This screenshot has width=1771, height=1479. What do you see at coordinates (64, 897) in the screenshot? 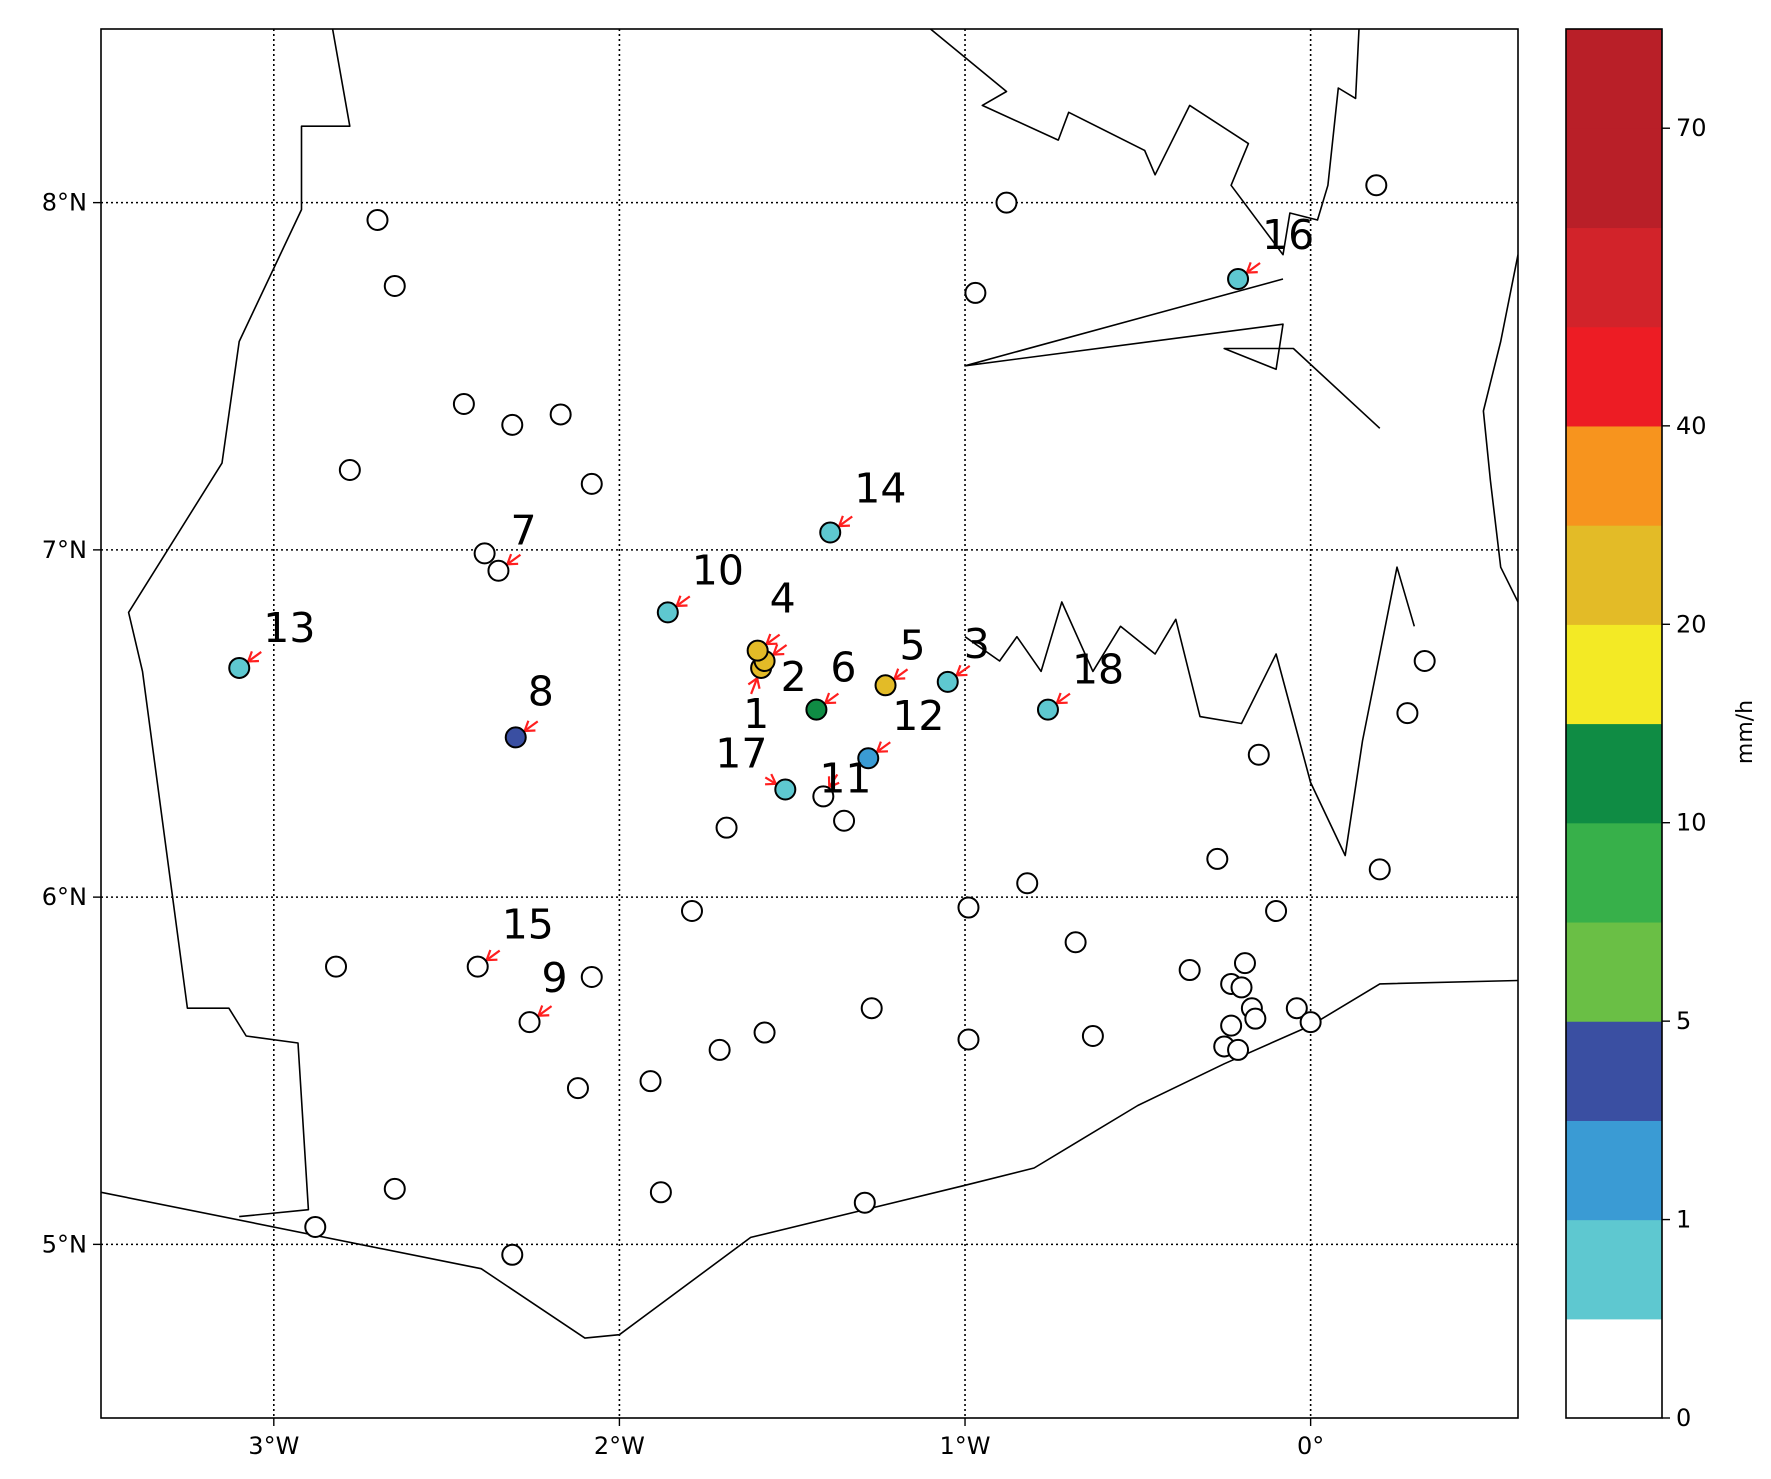
I see `lat-tick-label: 6°N` at bounding box center [64, 897].